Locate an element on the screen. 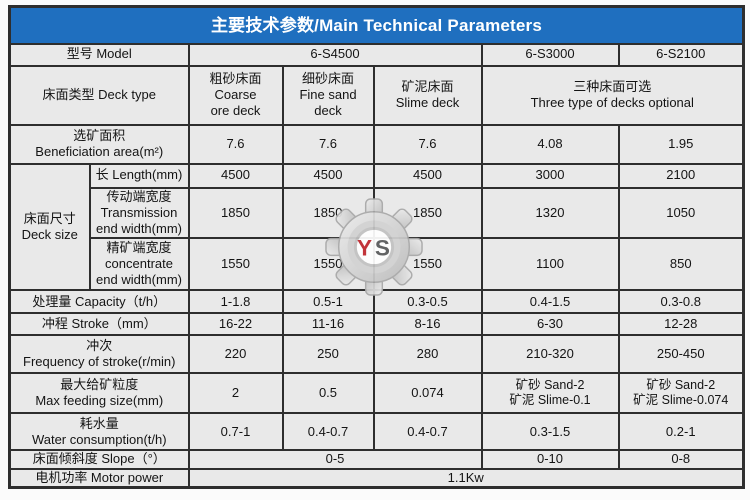  table-row: 电机功率 Motor power 1.1Kw is located at coordinates (376, 478).